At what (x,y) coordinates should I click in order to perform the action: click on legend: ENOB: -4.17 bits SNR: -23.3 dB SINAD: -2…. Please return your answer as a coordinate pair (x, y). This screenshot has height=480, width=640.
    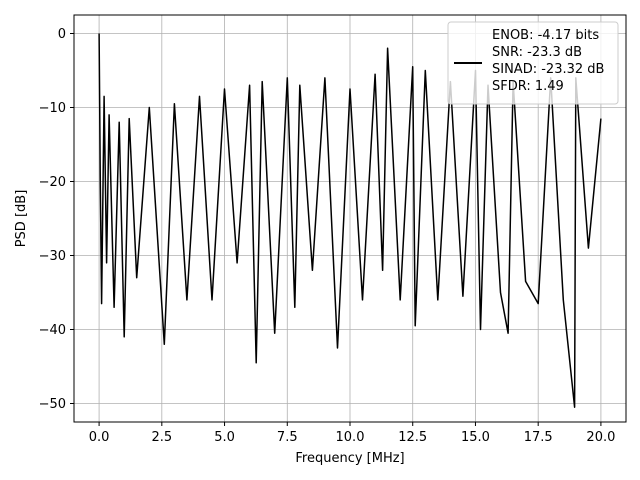
    Looking at the image, I should click on (533, 63).